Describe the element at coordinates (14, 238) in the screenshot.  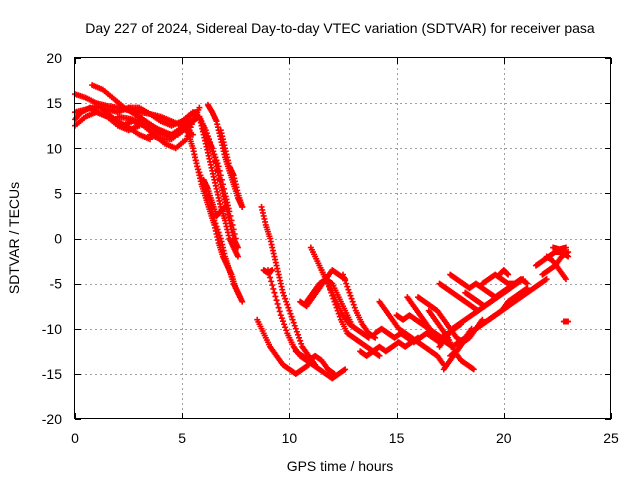
I see `y-axis-label: SDTVAR / TECUs` at that location.